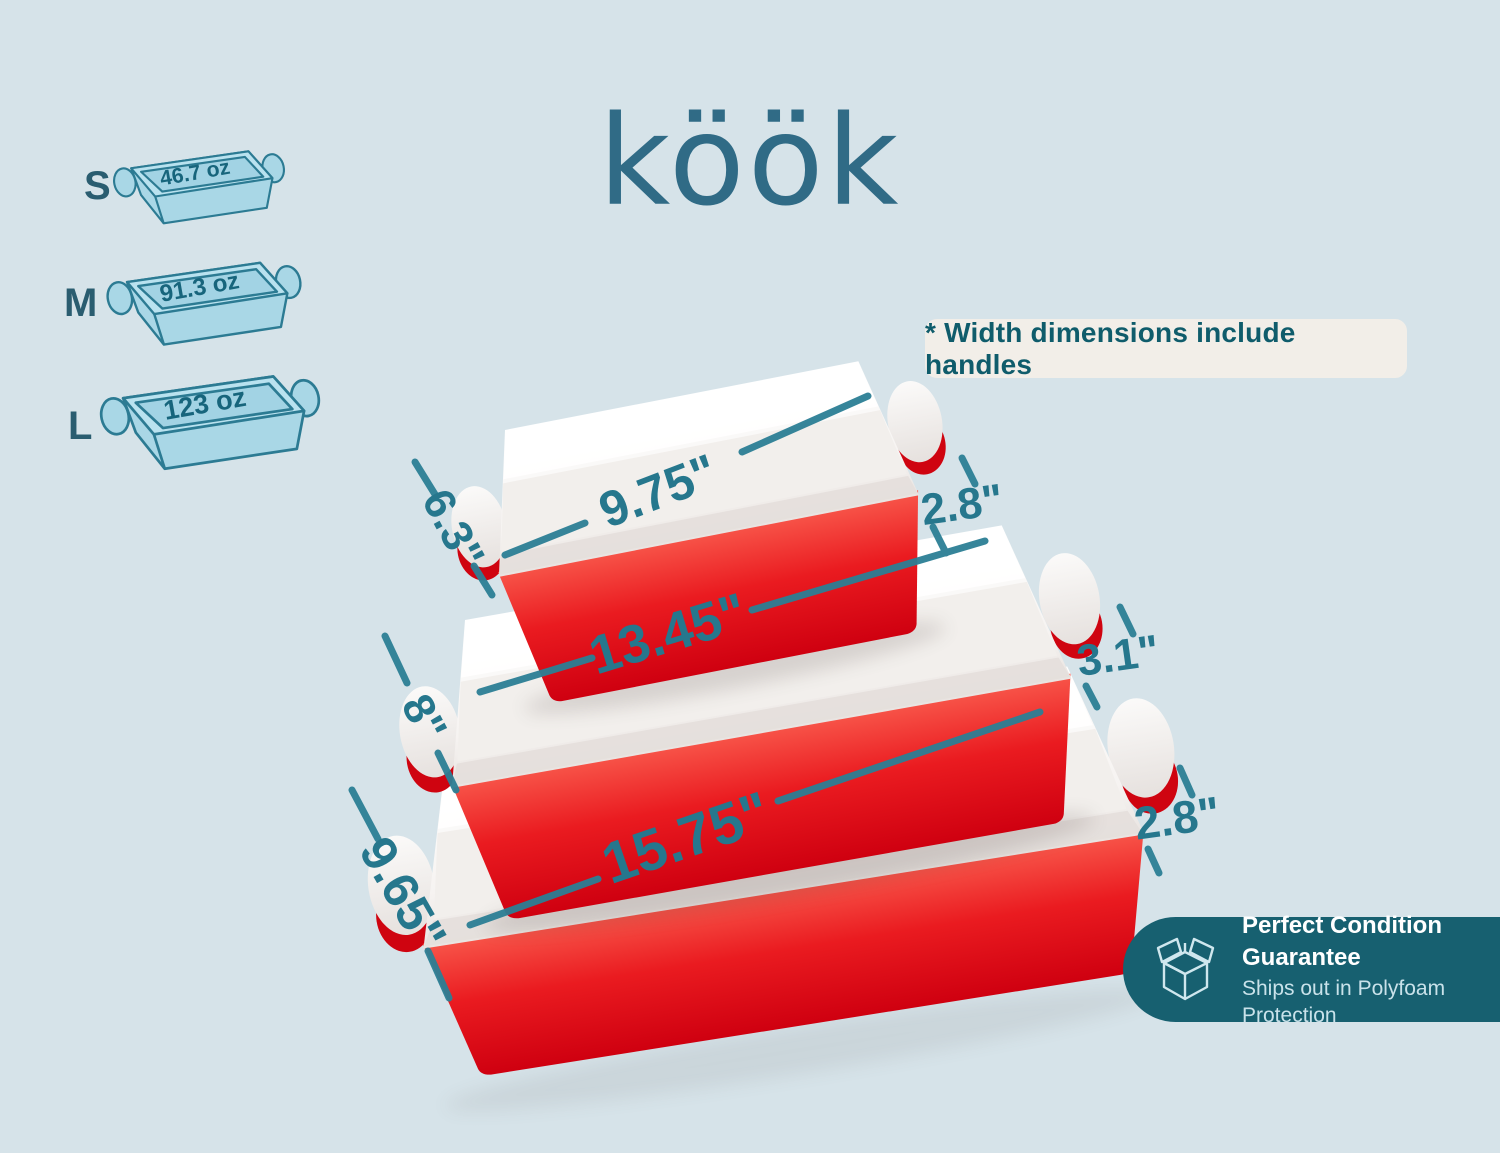  Describe the element at coordinates (401, 885) in the screenshot. I see `dish-large-left-handle` at that location.